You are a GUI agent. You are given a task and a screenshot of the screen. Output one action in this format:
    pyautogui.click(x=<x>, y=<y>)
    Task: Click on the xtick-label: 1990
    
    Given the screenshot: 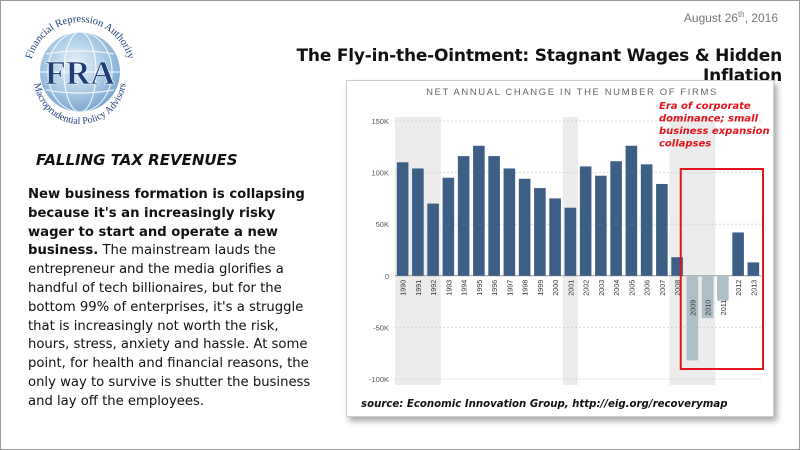 What is the action you would take?
    pyautogui.click(x=403, y=288)
    